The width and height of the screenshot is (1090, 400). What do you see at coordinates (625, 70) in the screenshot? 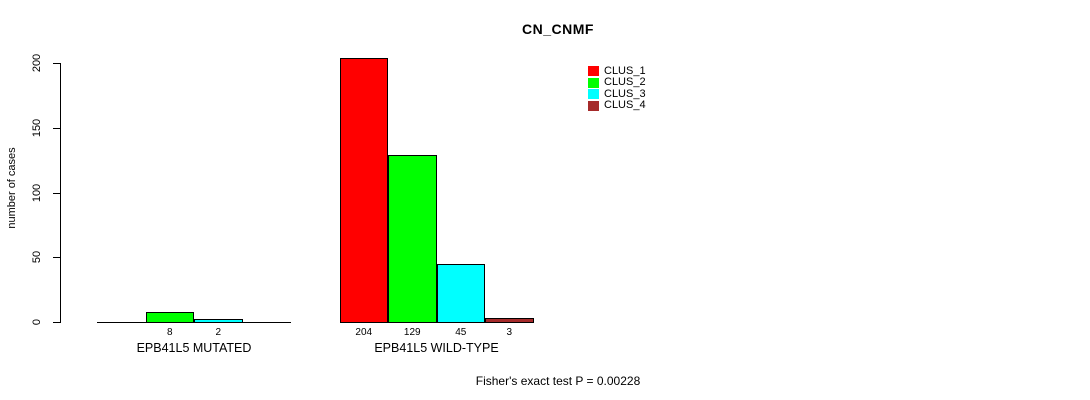
I see `legend-label-clus_1: CLUS_1` at bounding box center [625, 70].